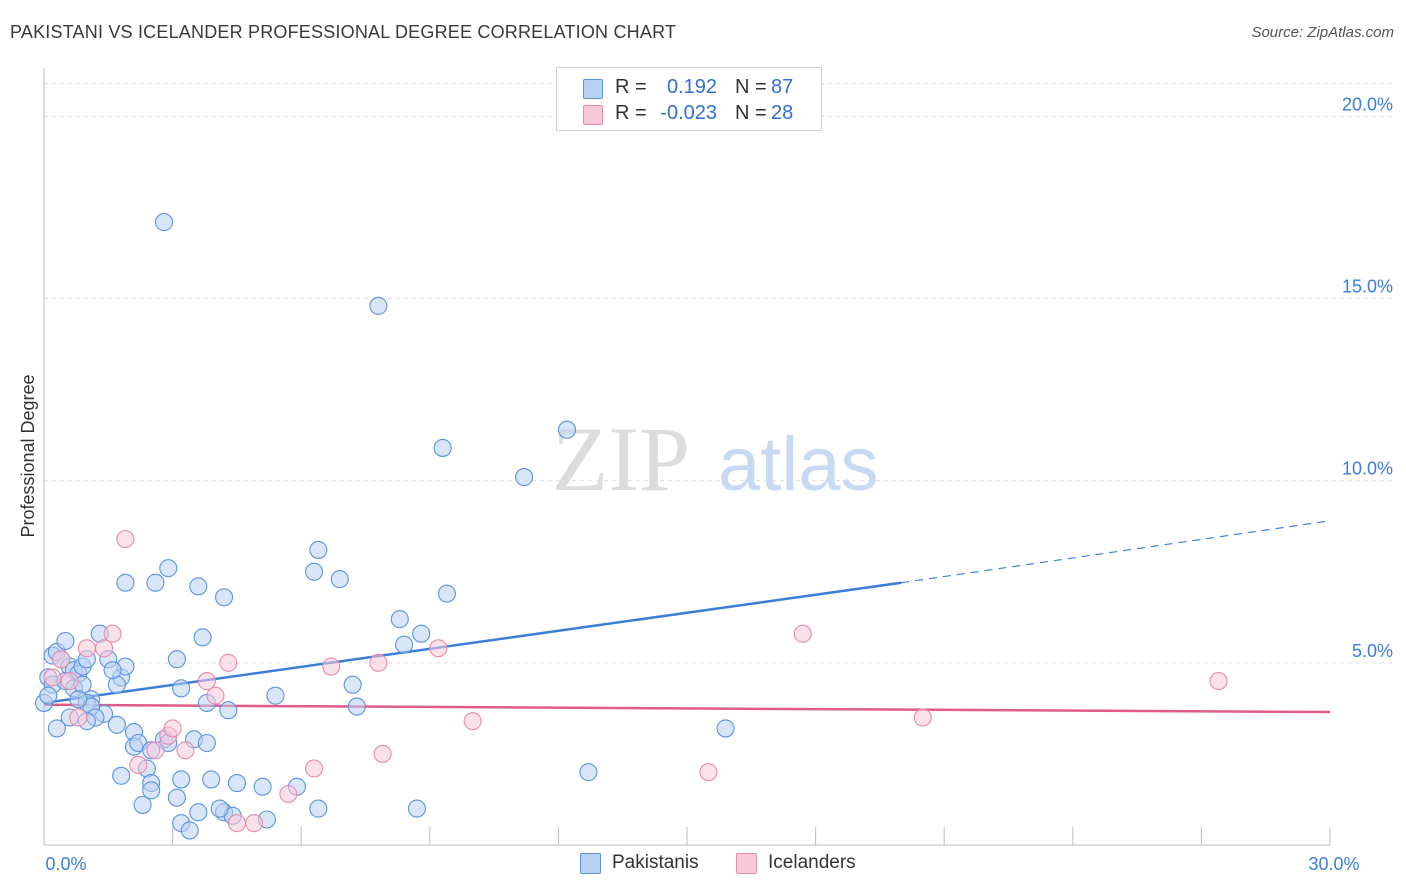 This screenshot has width=1406, height=892. What do you see at coordinates (621, 459) in the screenshot?
I see `watermark-zip: ZIP` at bounding box center [621, 459].